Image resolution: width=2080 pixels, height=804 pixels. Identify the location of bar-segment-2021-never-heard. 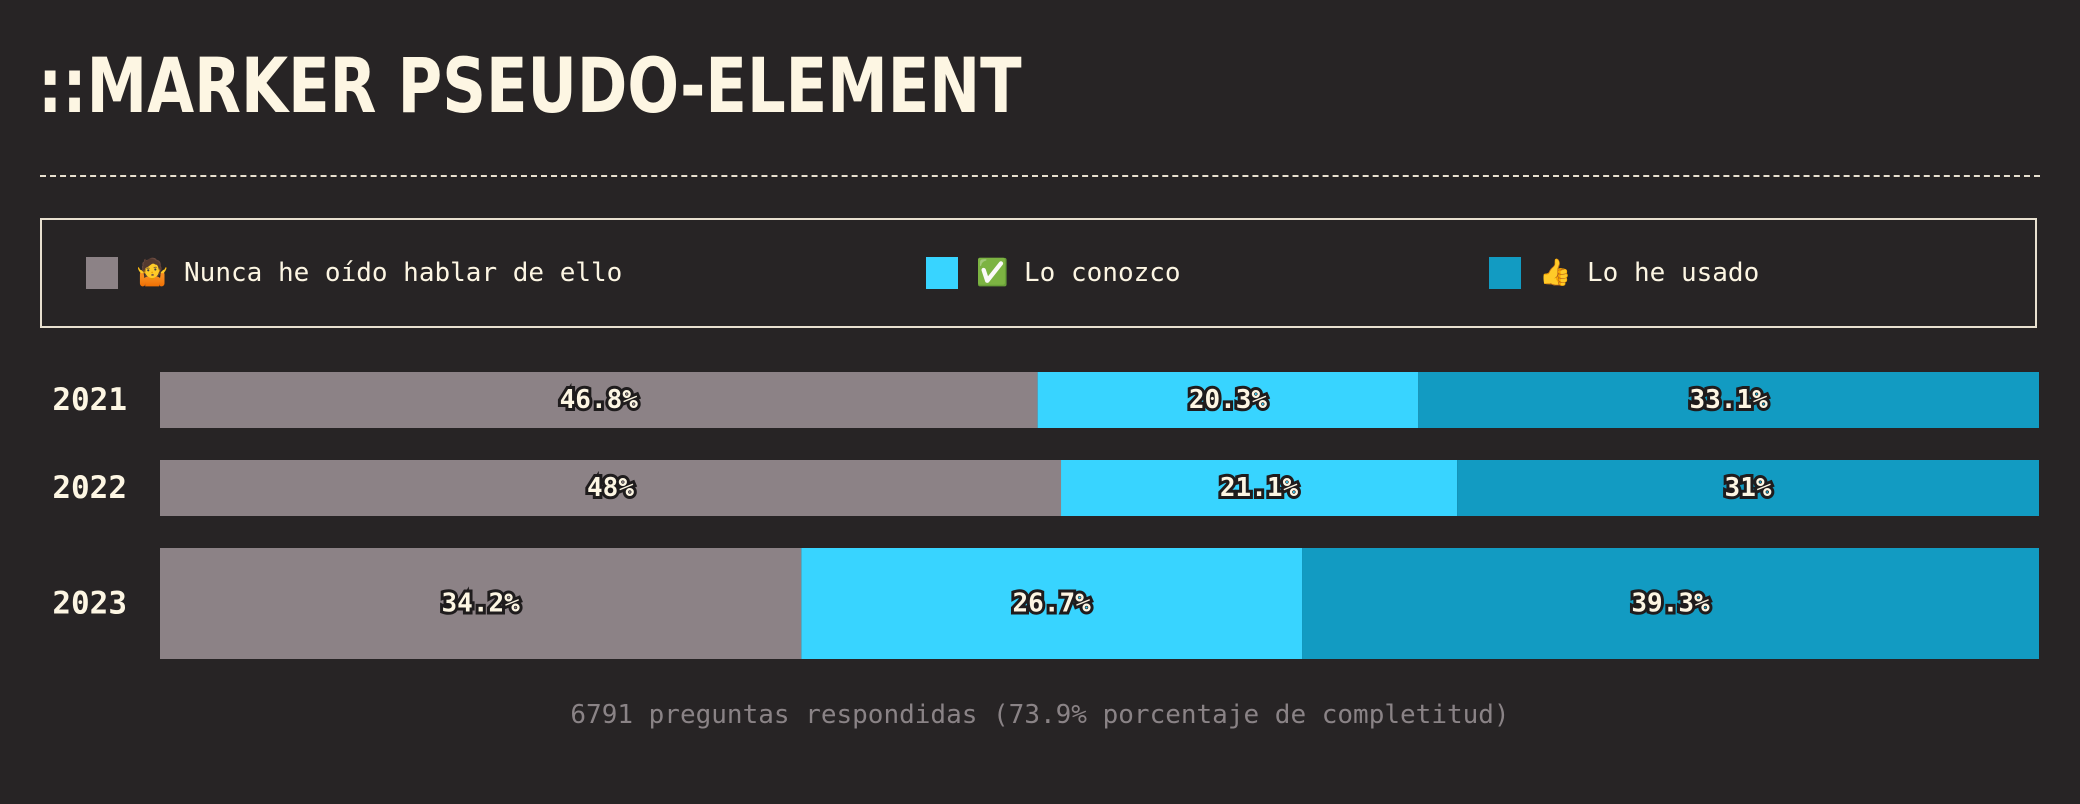
(599, 400).